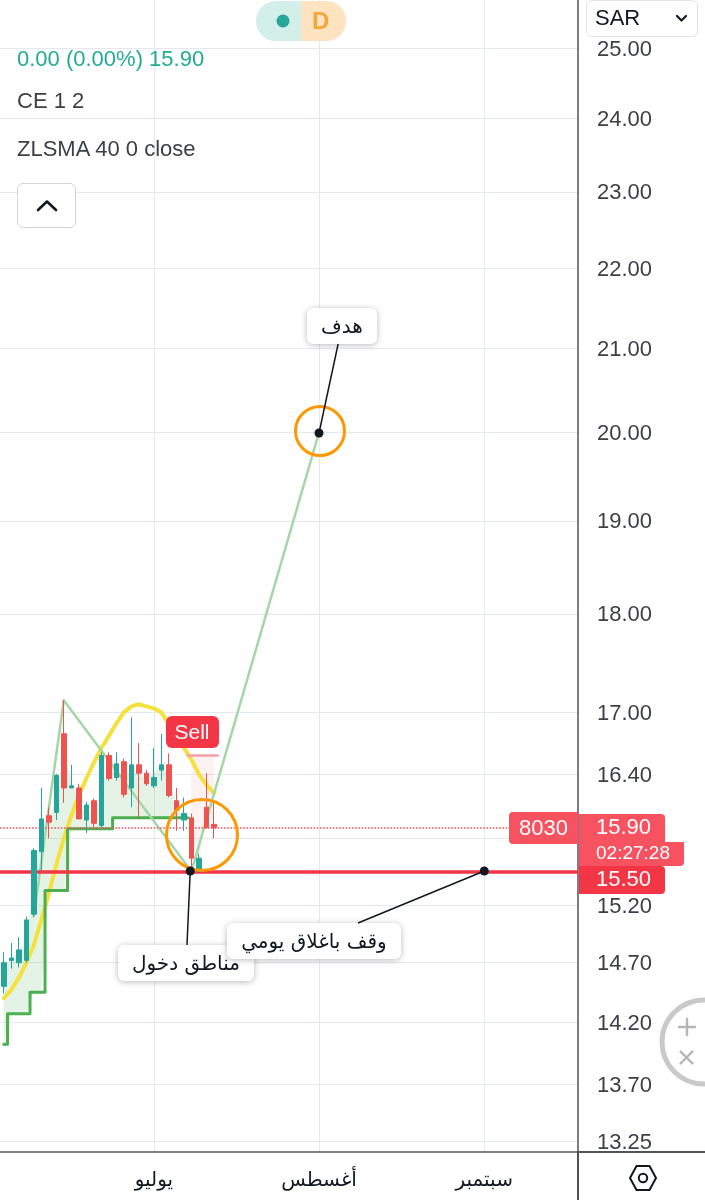 This screenshot has width=705, height=1200. Describe the element at coordinates (625, 48) in the screenshot. I see `y-tick-label: 25.00` at that location.